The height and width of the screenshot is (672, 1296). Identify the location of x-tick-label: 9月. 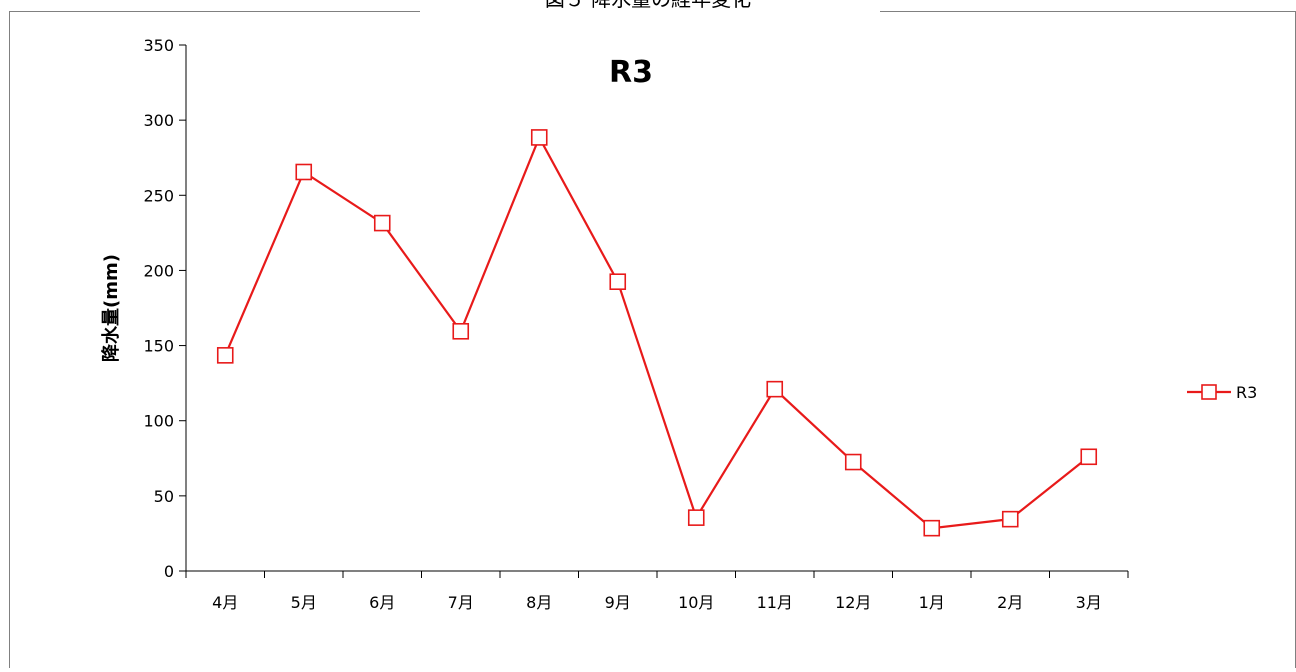
(618, 602).